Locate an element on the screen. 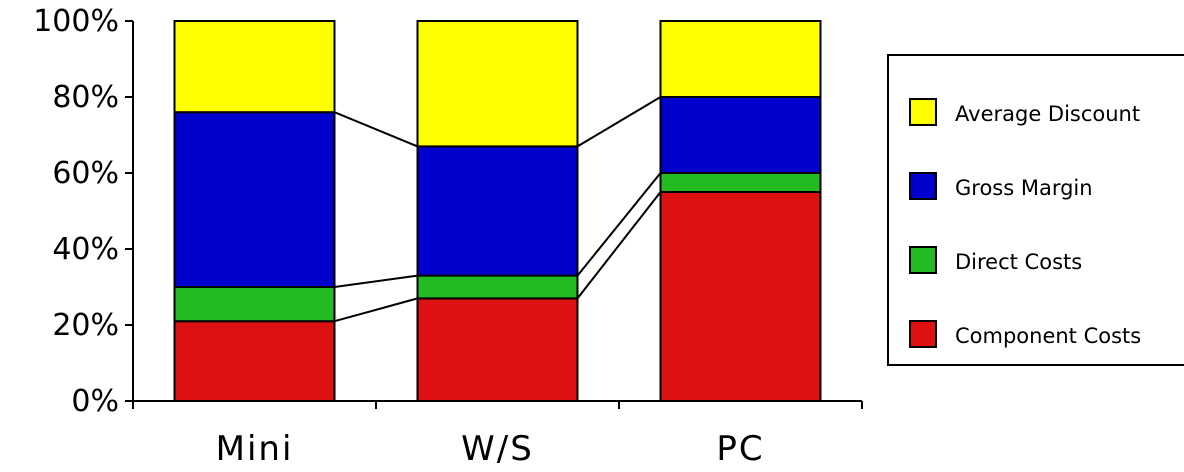 The image size is (1184, 472). bar-segment-average-discount-pc is located at coordinates (740, 59).